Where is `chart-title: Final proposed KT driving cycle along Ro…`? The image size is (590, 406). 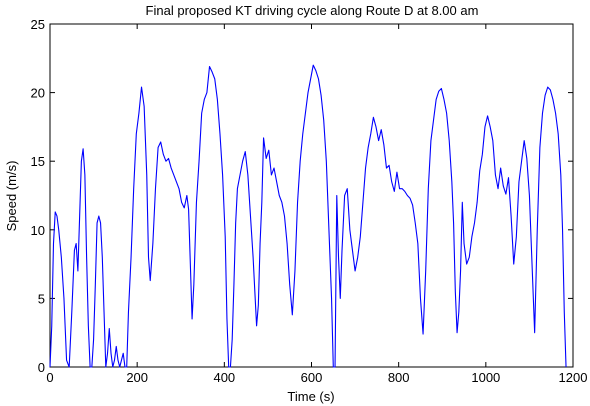 chart-title: Final proposed KT driving cycle along Ro… is located at coordinates (312, 10).